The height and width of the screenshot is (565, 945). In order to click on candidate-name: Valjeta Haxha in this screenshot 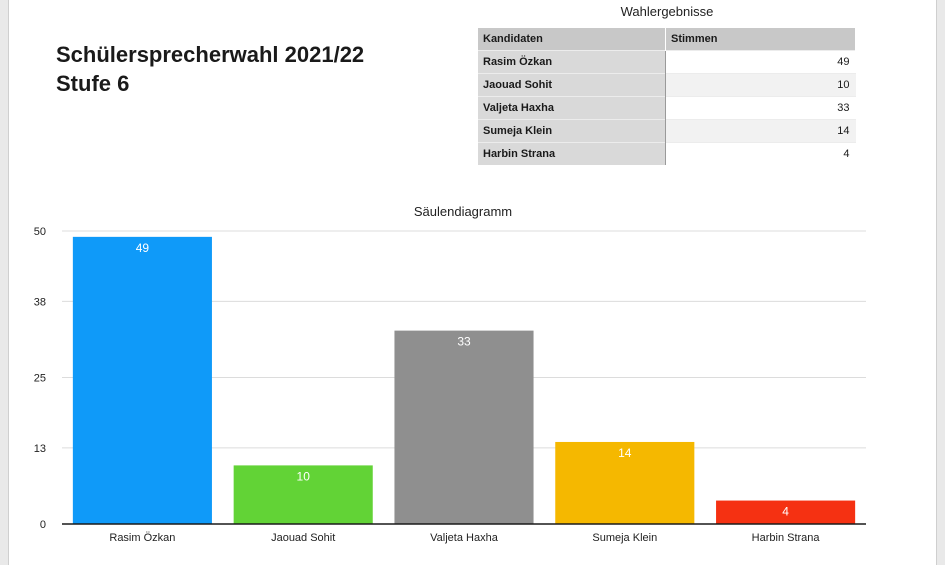, I will do `click(572, 108)`.